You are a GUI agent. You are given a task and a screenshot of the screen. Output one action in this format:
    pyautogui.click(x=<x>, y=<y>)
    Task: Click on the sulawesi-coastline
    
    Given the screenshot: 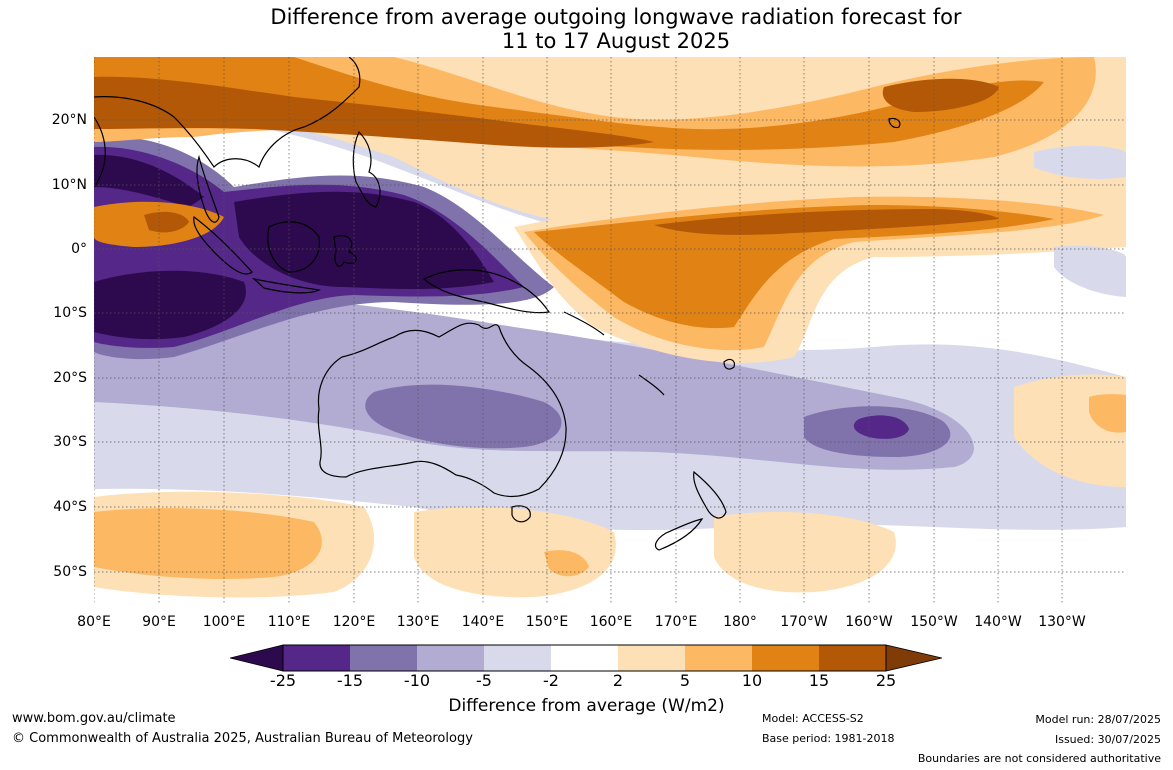 What is the action you would take?
    pyautogui.click(x=345, y=251)
    